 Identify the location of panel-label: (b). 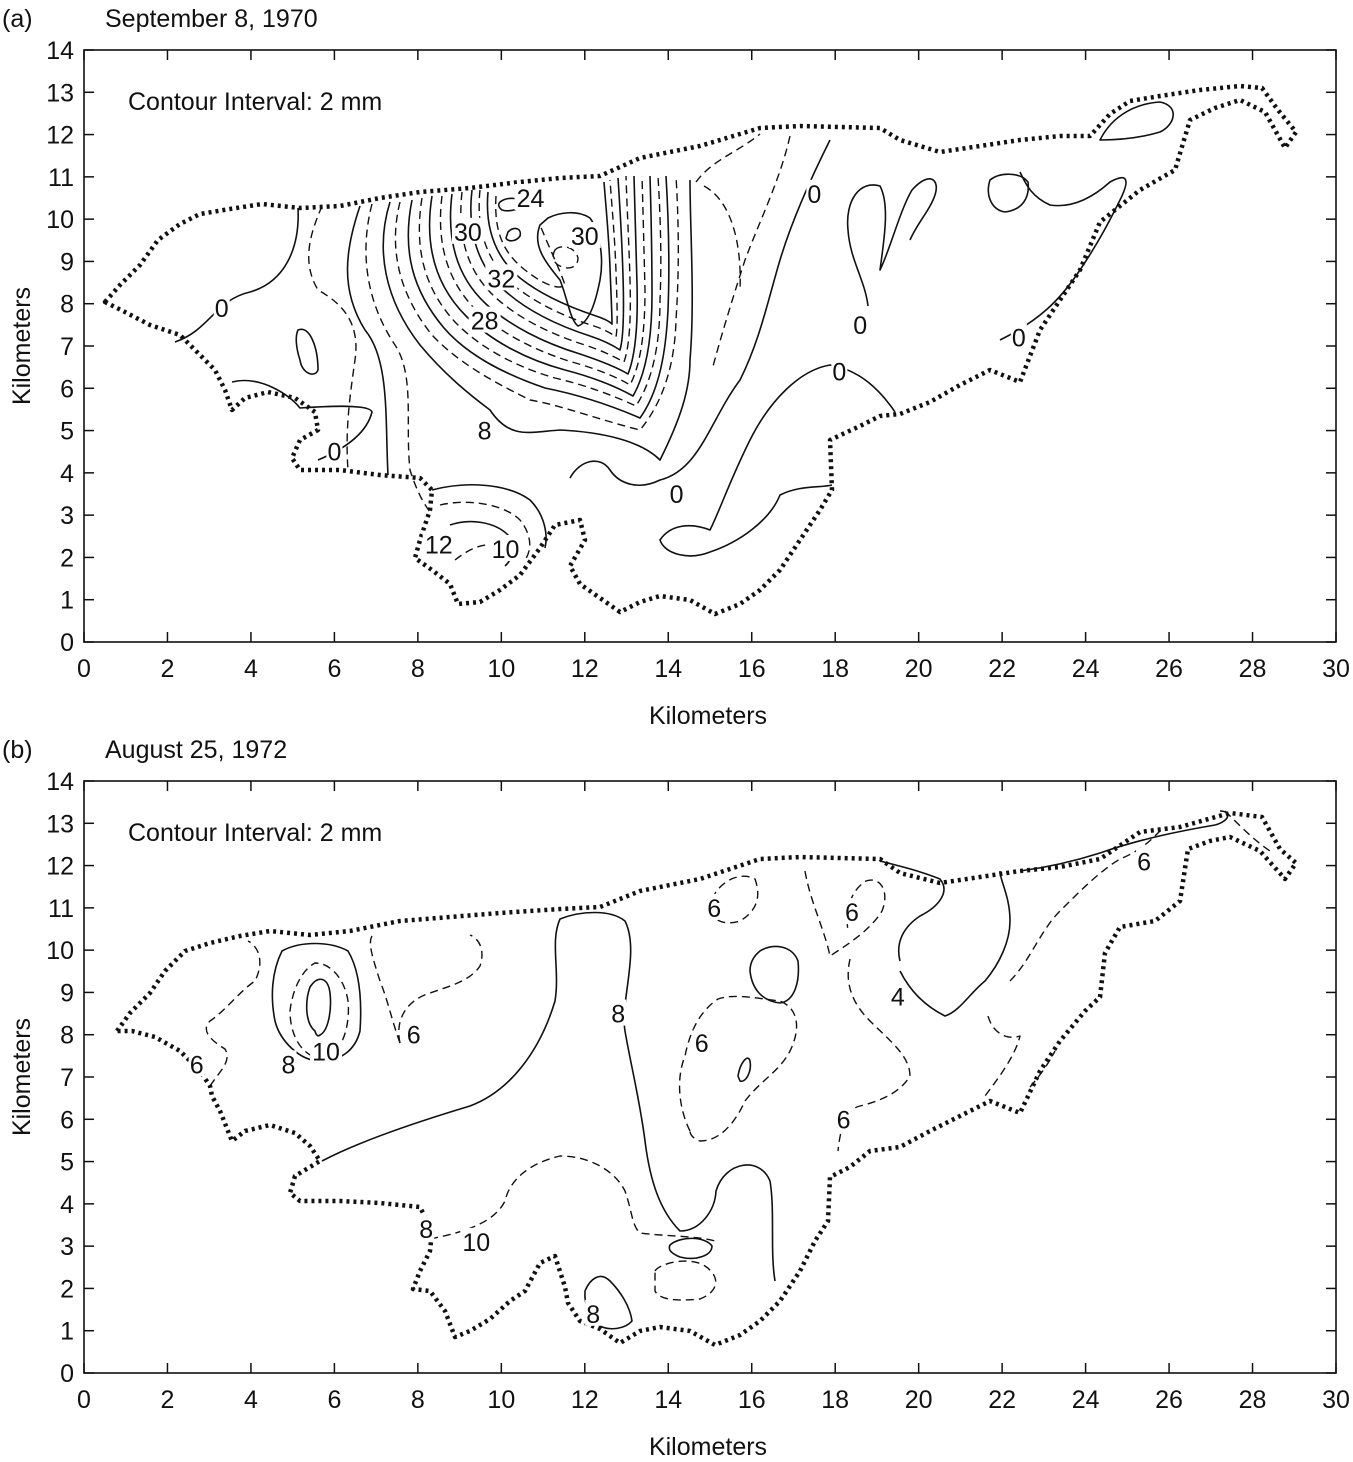
(17, 750).